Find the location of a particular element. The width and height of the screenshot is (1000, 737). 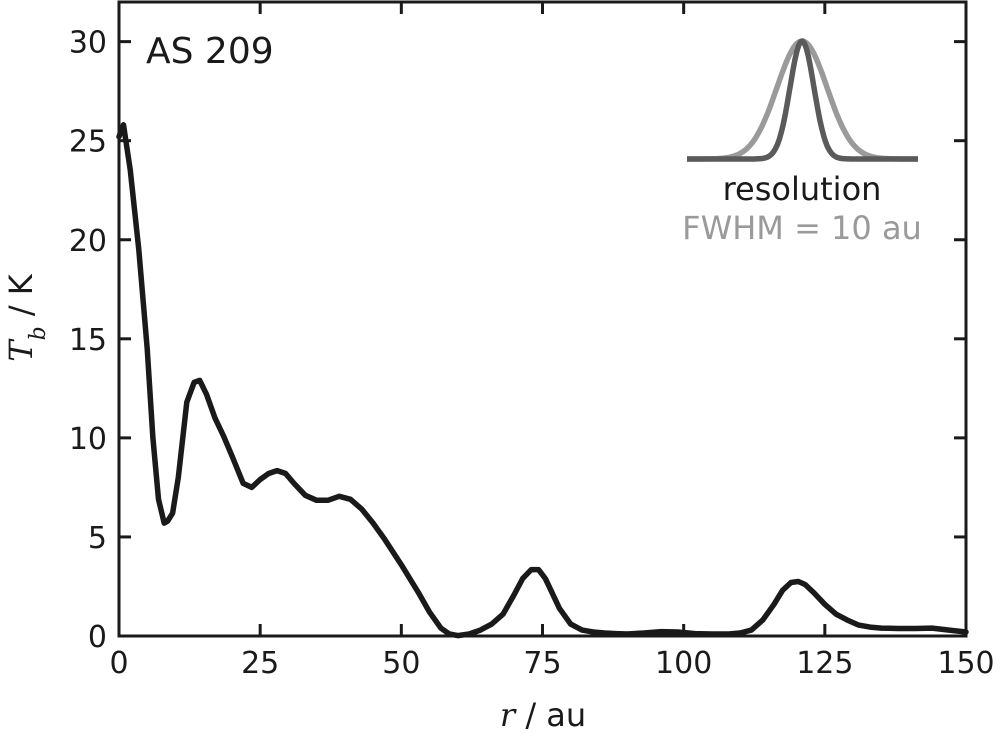

y-tick-label: 15 is located at coordinates (88, 340).